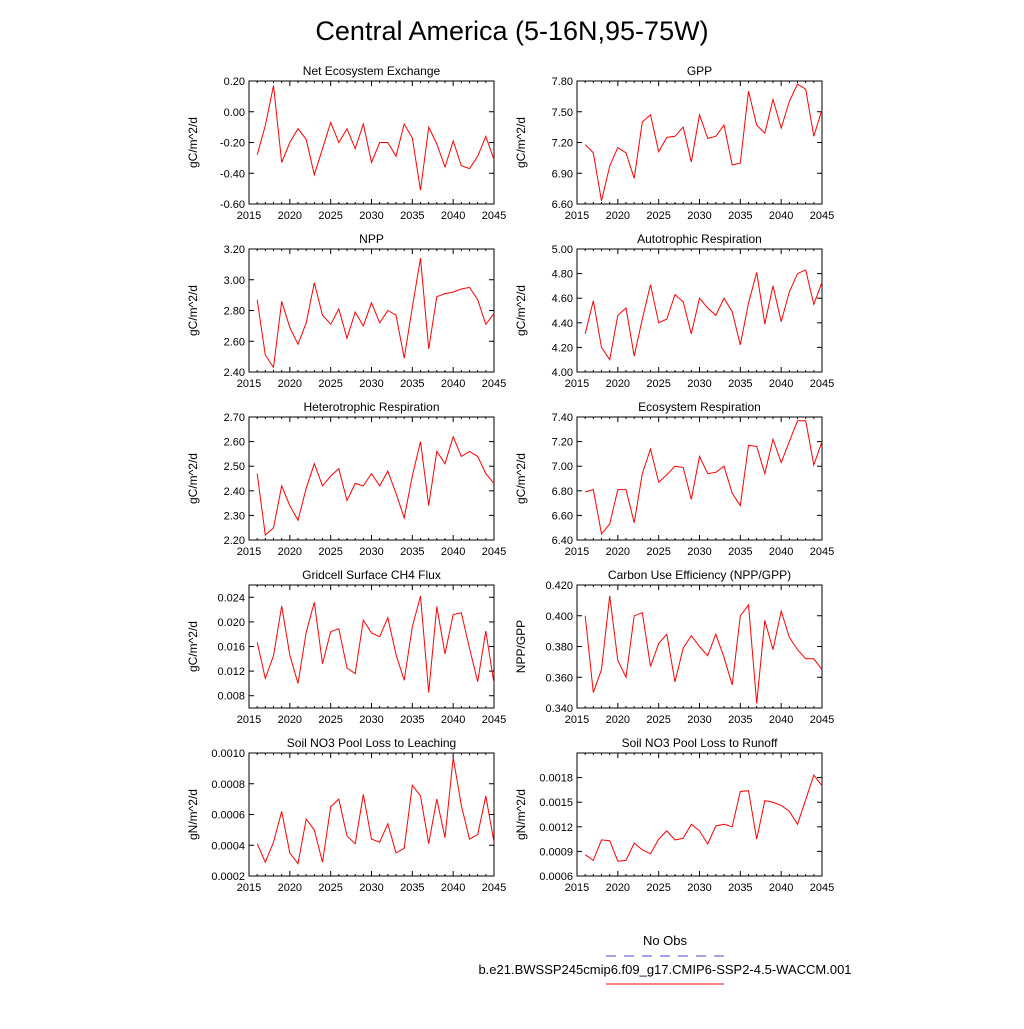 This screenshot has width=1024, height=1029. Describe the element at coordinates (700, 743) in the screenshot. I see `panel-title: Soil NO3 Pool Loss to Runoff` at that location.